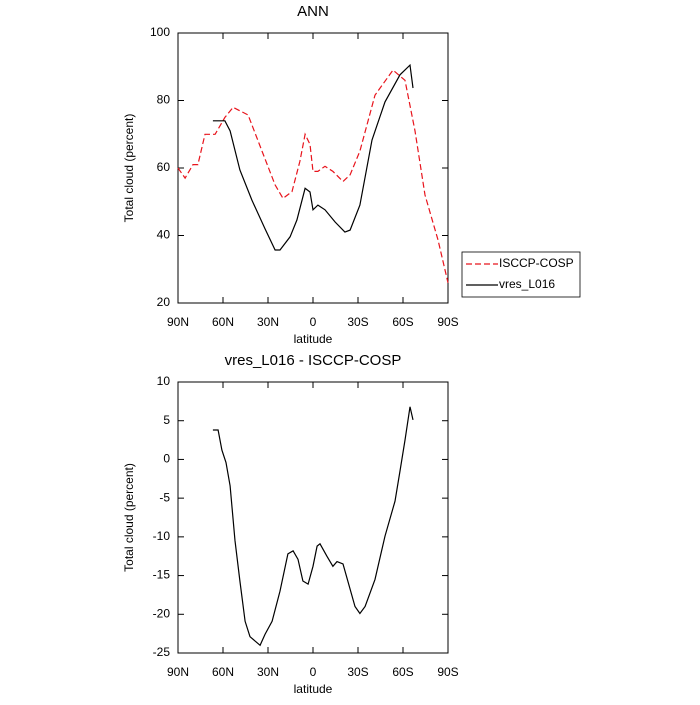 The height and width of the screenshot is (705, 700). I want to click on y-tick-label: 100, so click(160, 32).